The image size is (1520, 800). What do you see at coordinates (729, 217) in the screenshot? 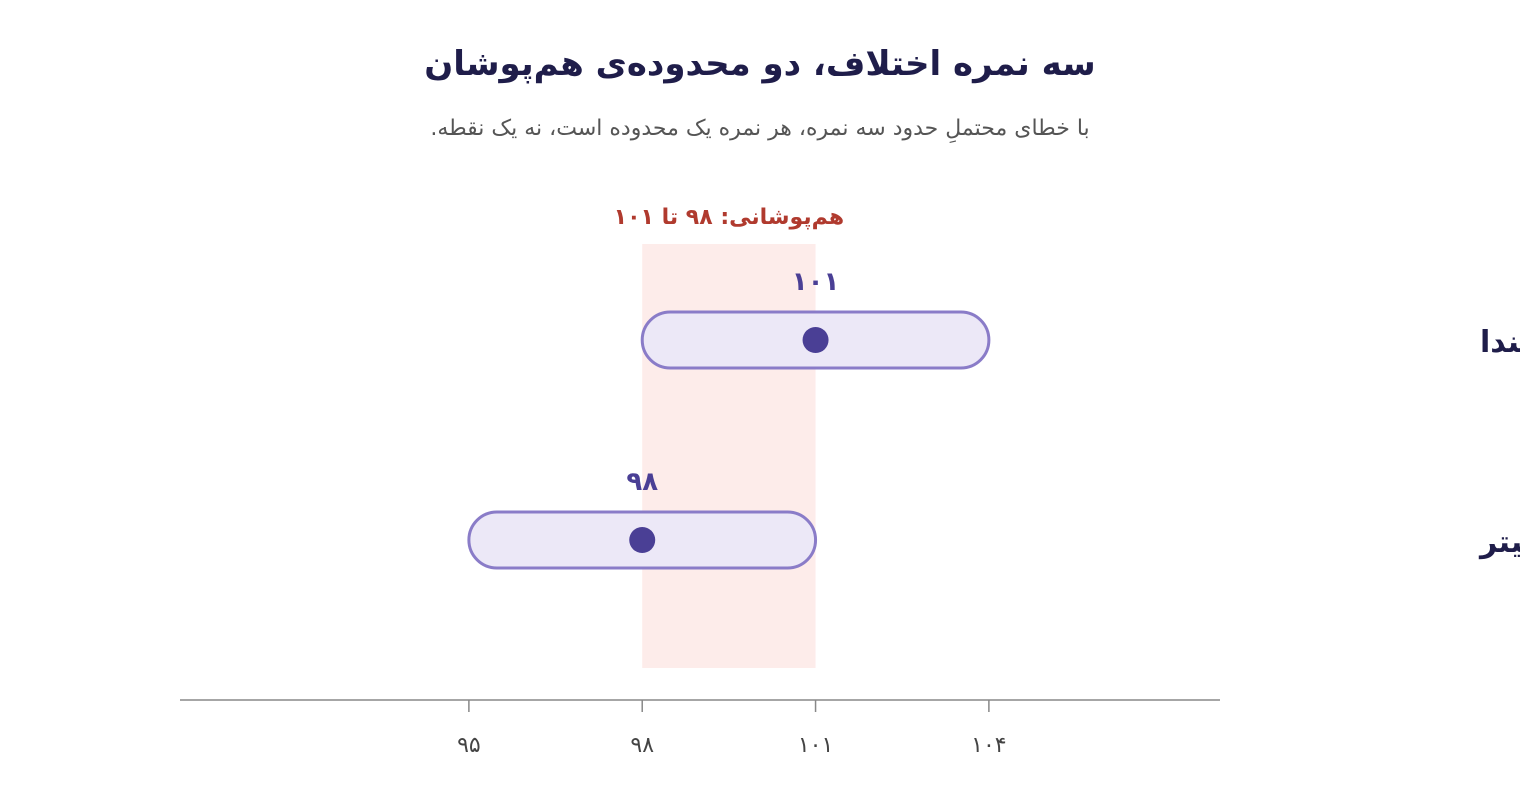
I see `overlap-label: هم‌پوشانی: ۹۸ تا ۱۰۱` at bounding box center [729, 217].